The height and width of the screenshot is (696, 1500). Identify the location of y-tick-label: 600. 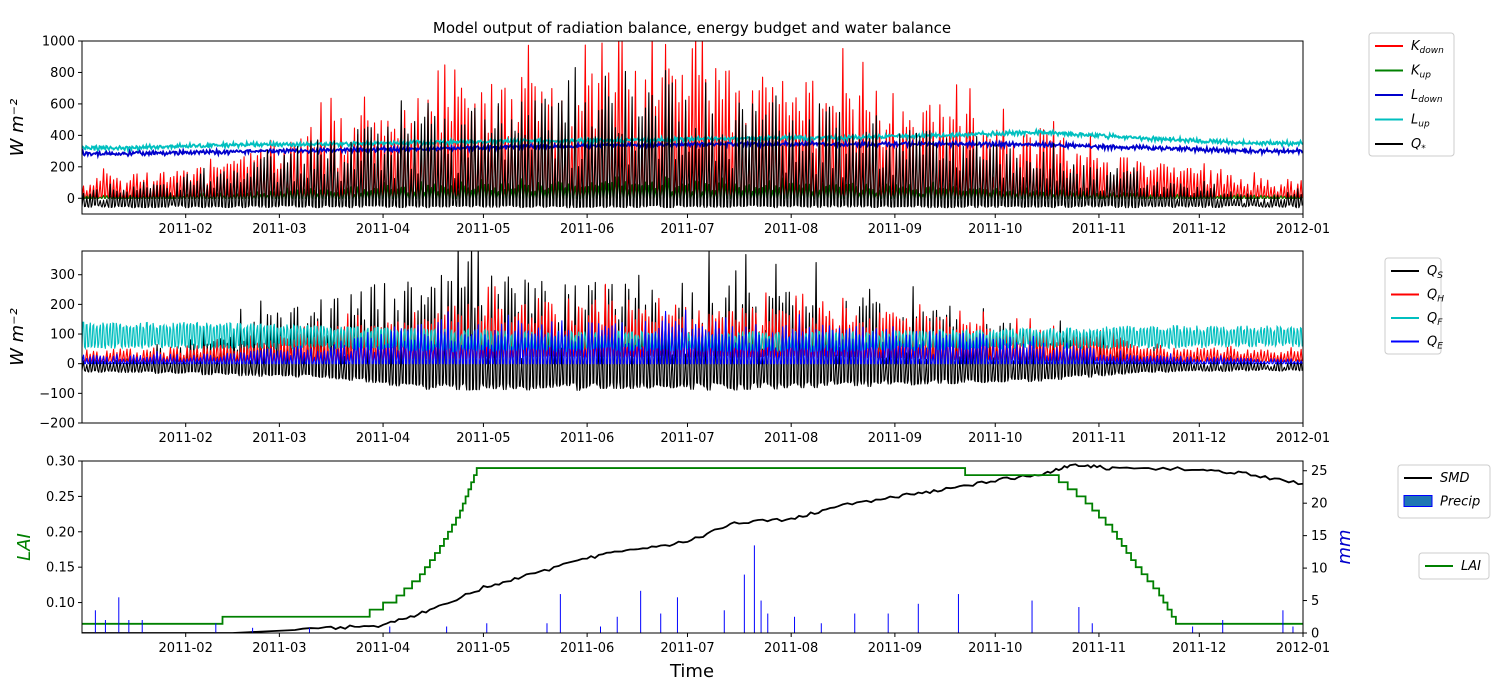
(62, 104).